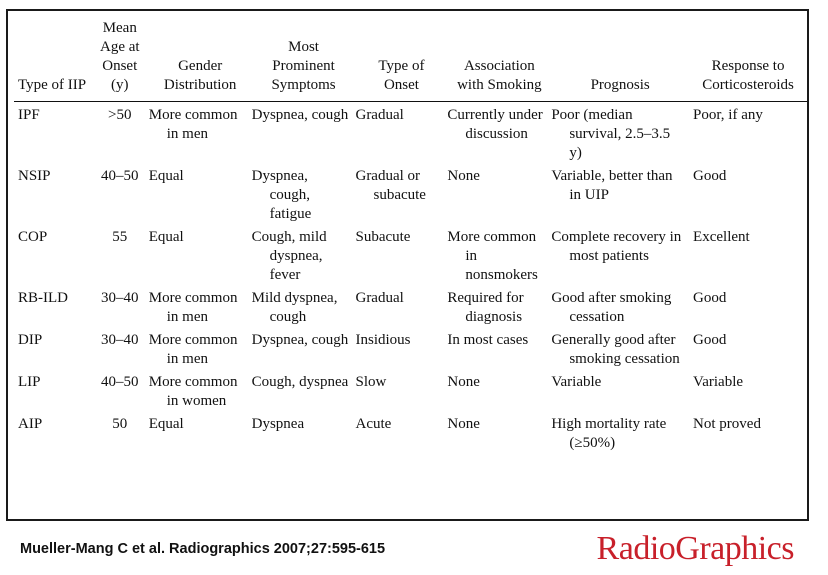 Image resolution: width=828 pixels, height=575 pixels. Describe the element at coordinates (499, 75) in the screenshot. I see `header-smoking: Association with Smoking` at that location.